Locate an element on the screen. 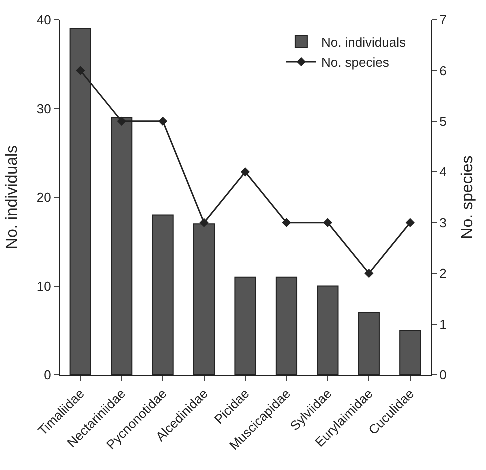  y-tick-label: 30 is located at coordinates (44, 108).